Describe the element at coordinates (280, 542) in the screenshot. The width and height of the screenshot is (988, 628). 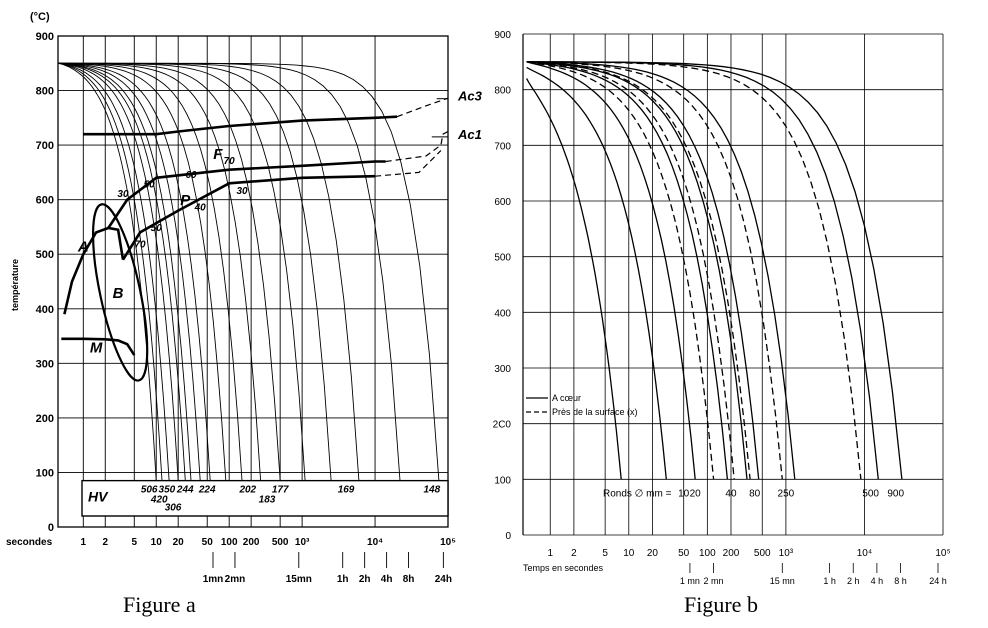
I see `x-tick-label: 500` at that location.